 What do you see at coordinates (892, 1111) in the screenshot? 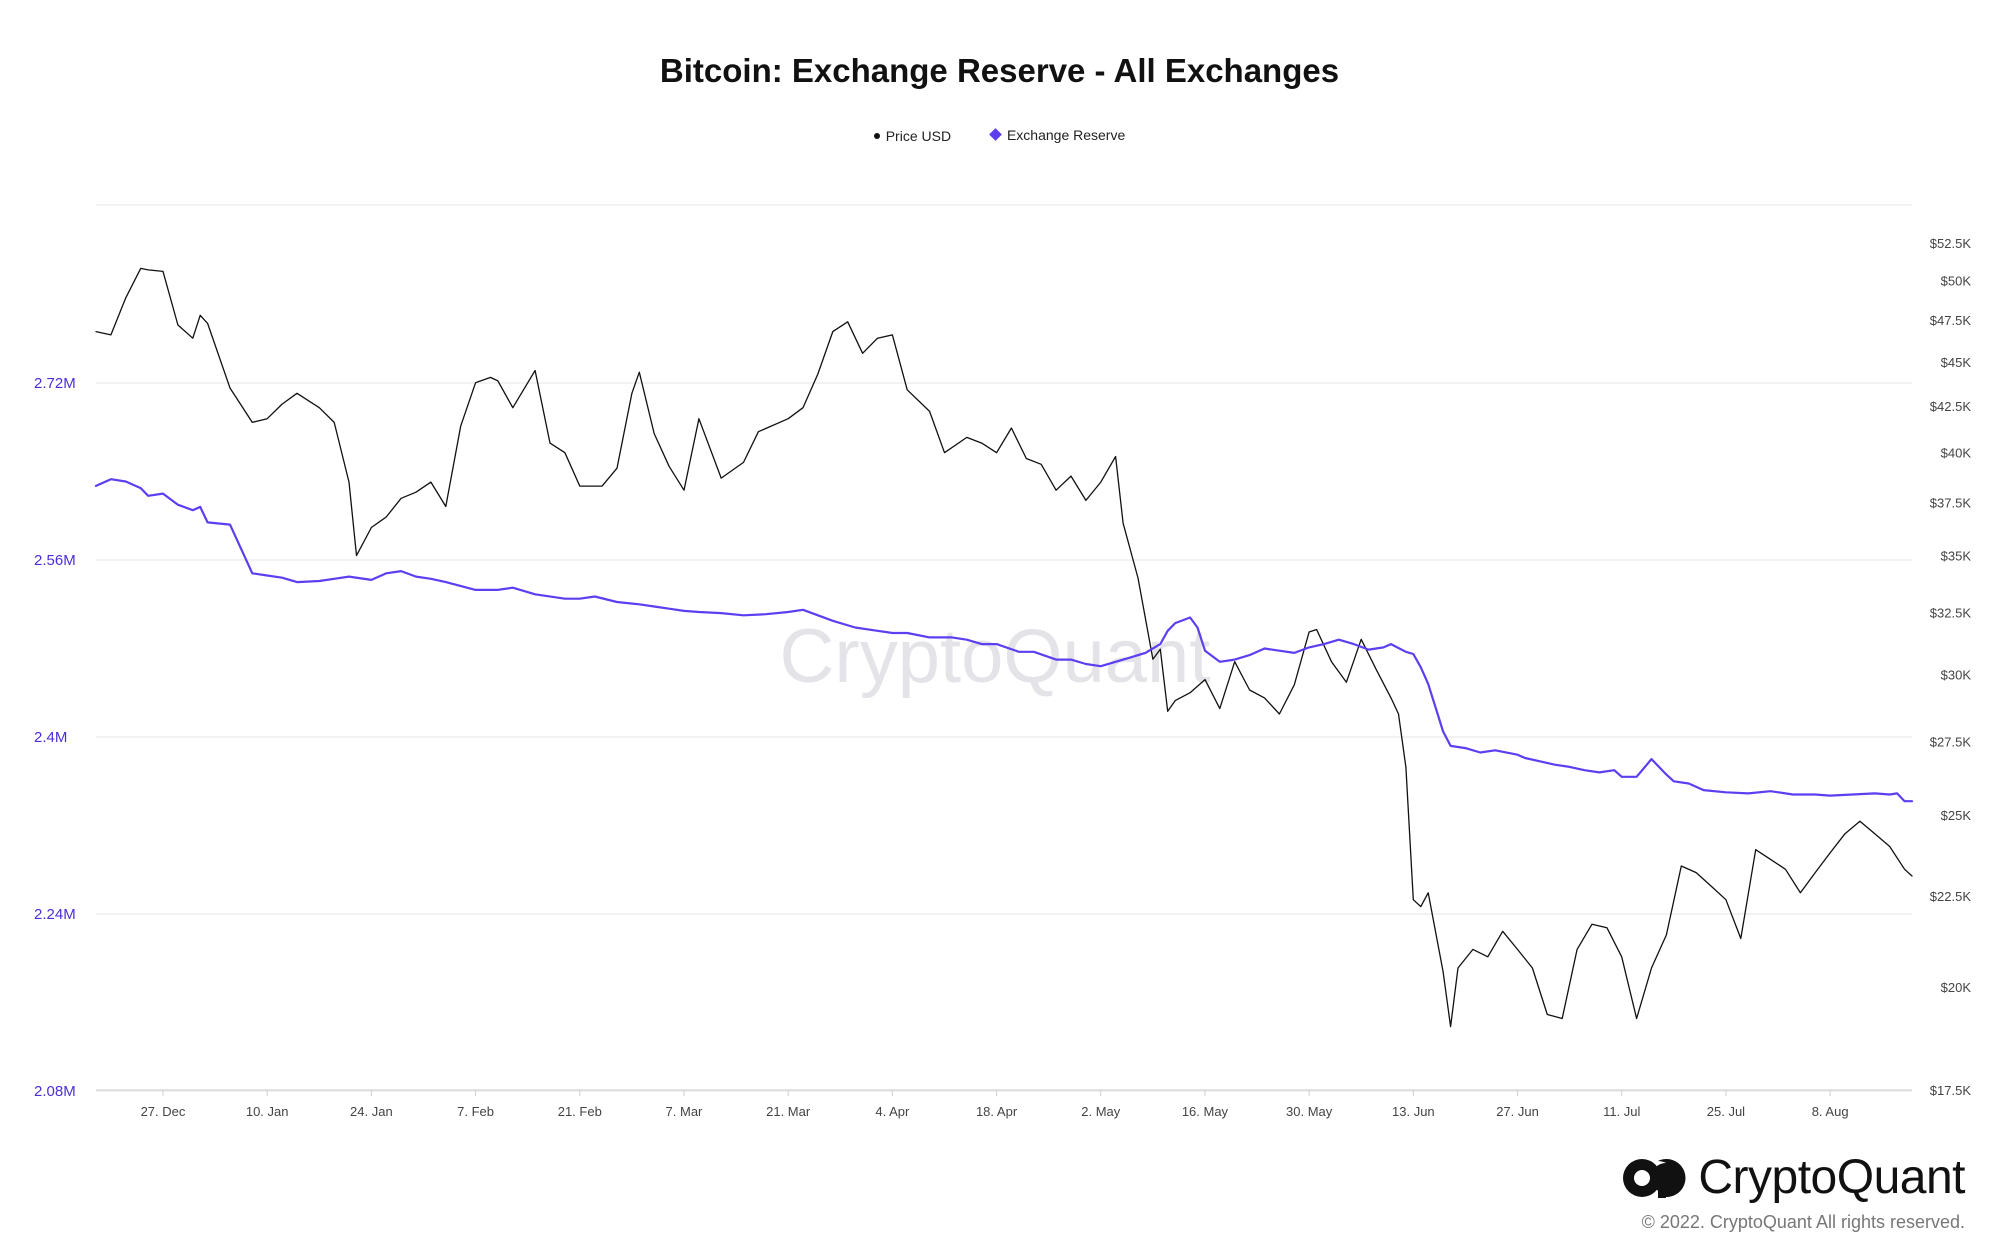
I see `x-axis-tick-label: 4. Apr` at bounding box center [892, 1111].